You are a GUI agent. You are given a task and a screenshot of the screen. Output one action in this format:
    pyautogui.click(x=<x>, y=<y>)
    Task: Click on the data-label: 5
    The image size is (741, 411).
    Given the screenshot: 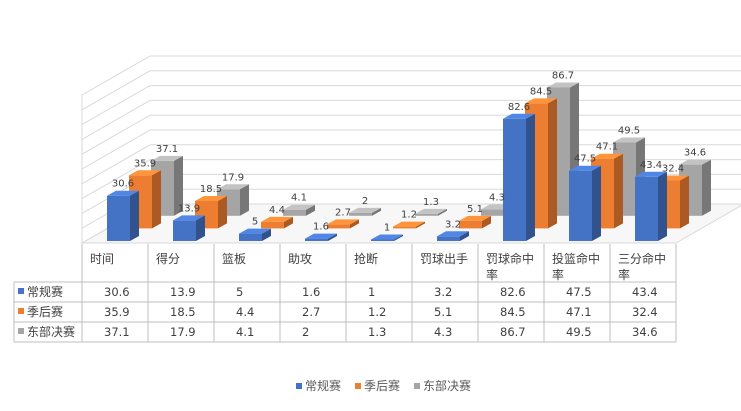 What is the action you would take?
    pyautogui.click(x=255, y=222)
    